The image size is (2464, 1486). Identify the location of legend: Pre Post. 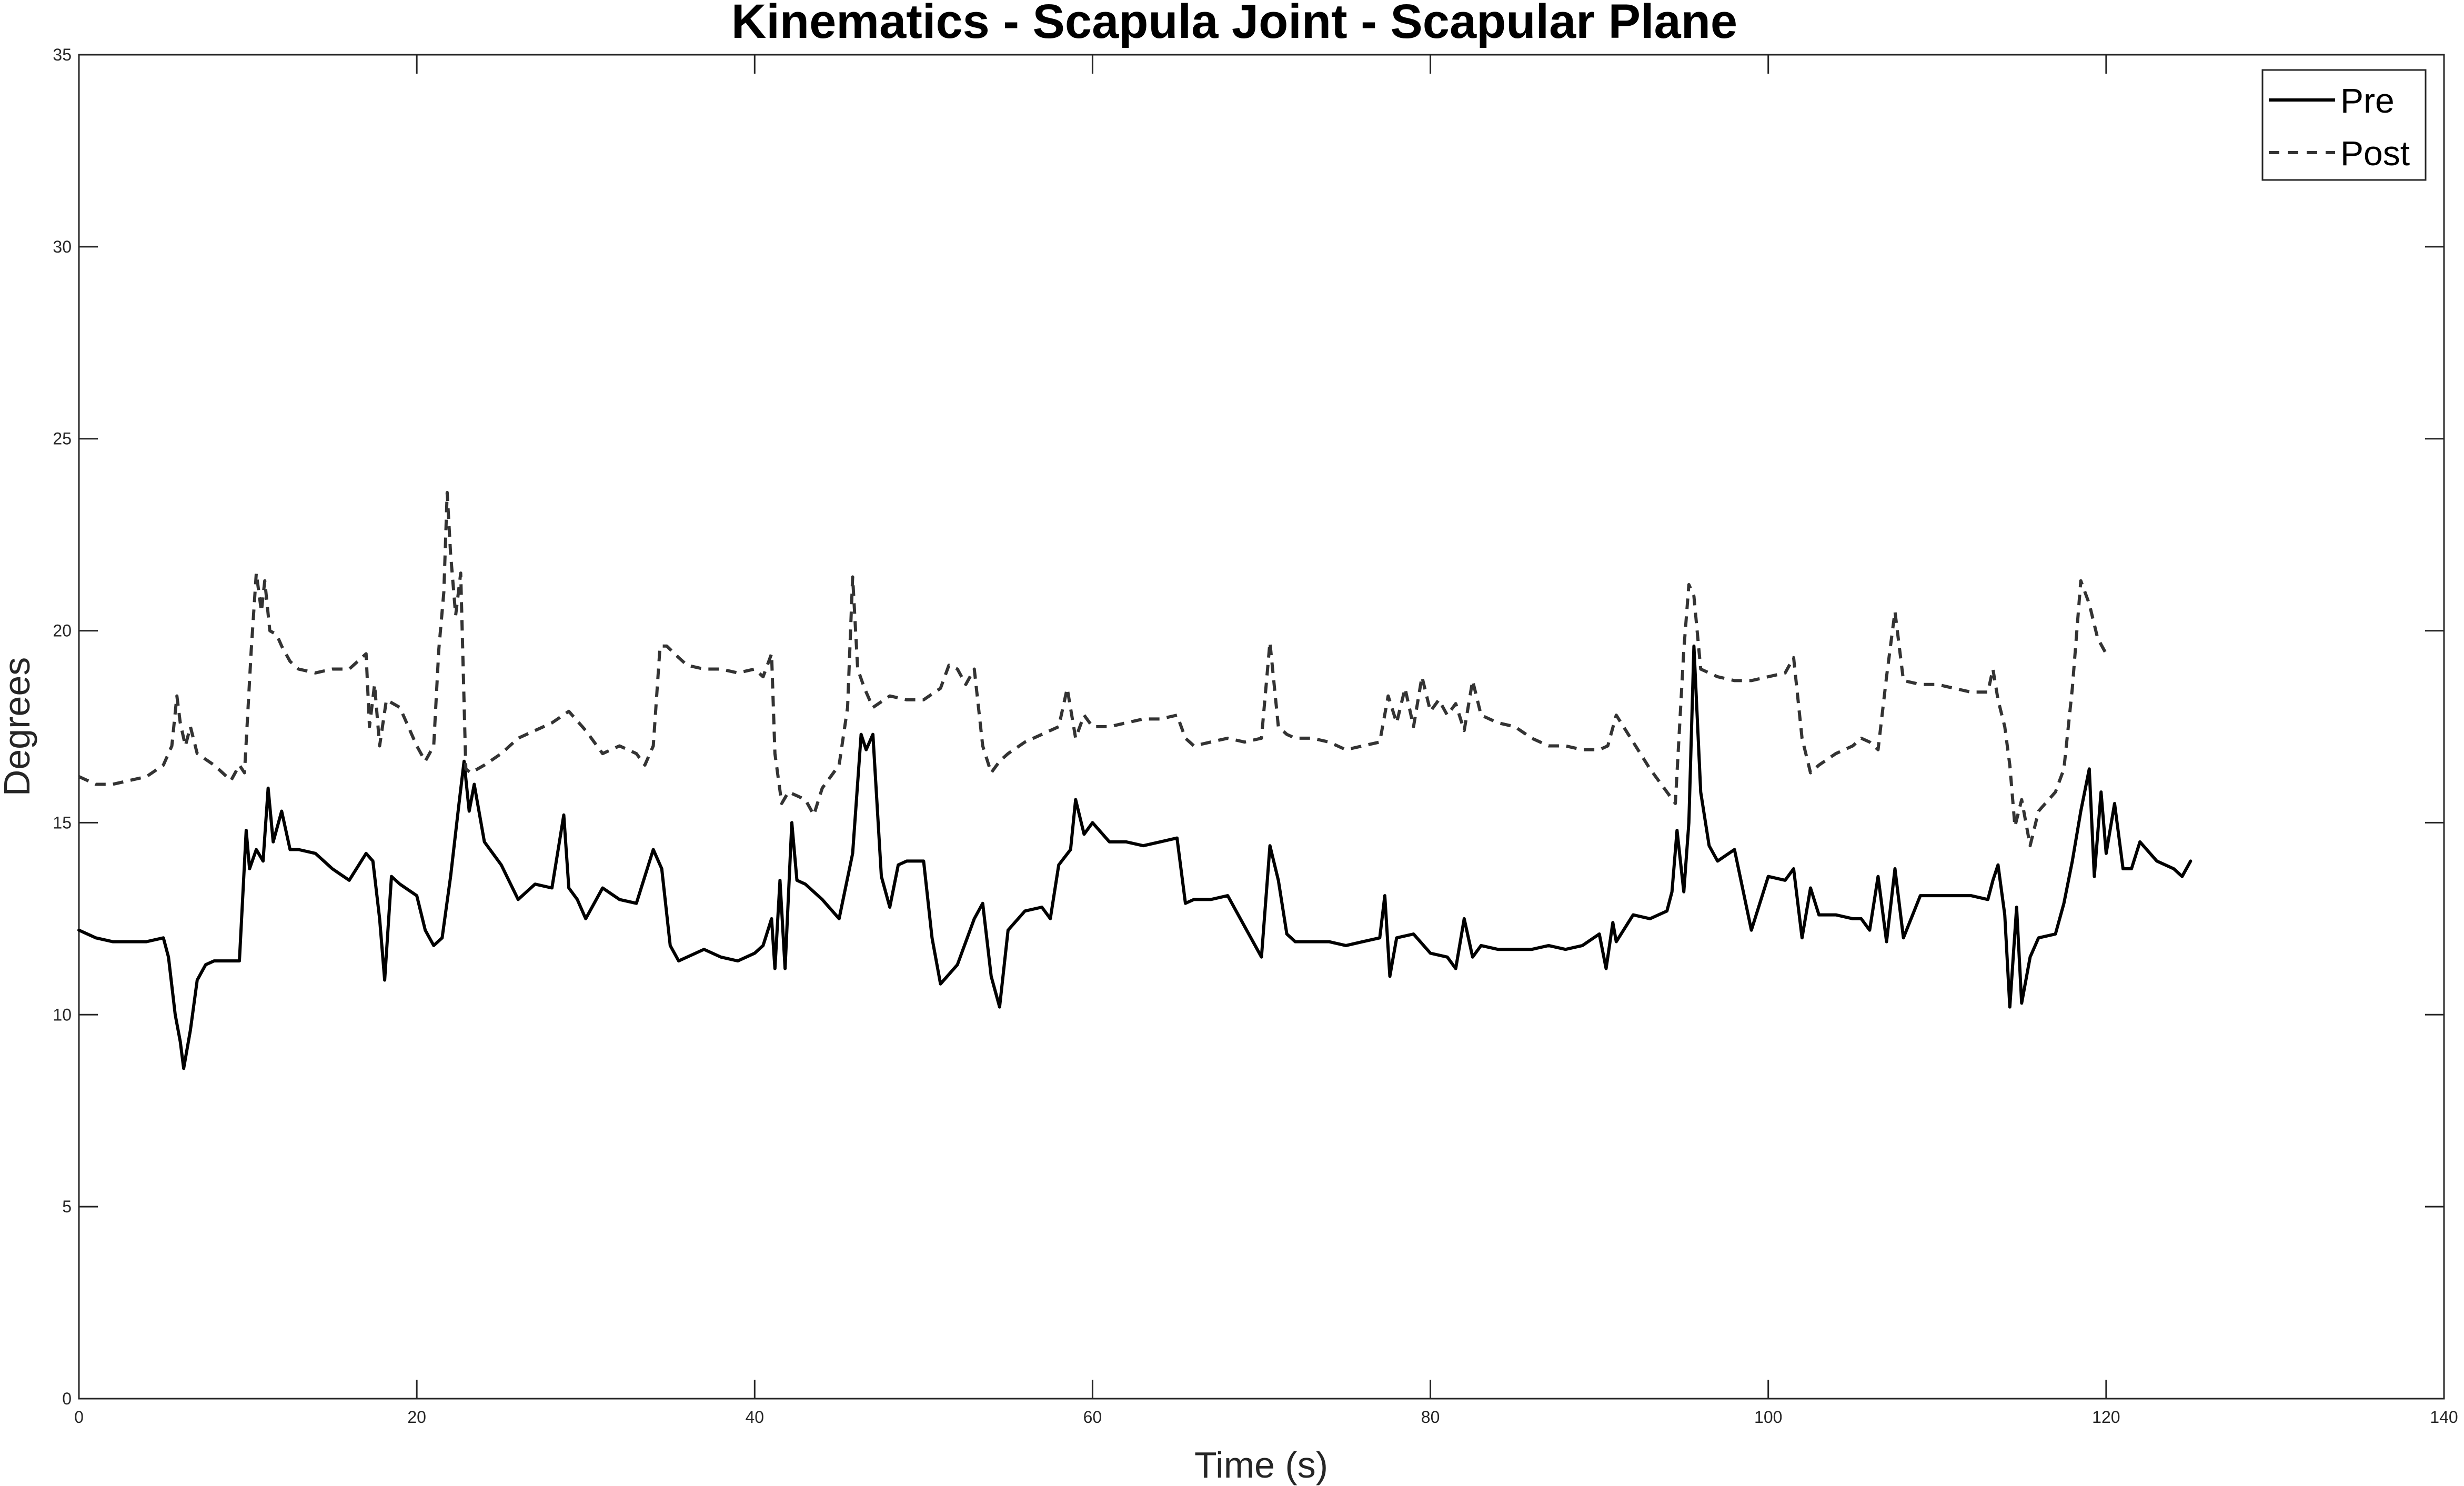
(2344, 125).